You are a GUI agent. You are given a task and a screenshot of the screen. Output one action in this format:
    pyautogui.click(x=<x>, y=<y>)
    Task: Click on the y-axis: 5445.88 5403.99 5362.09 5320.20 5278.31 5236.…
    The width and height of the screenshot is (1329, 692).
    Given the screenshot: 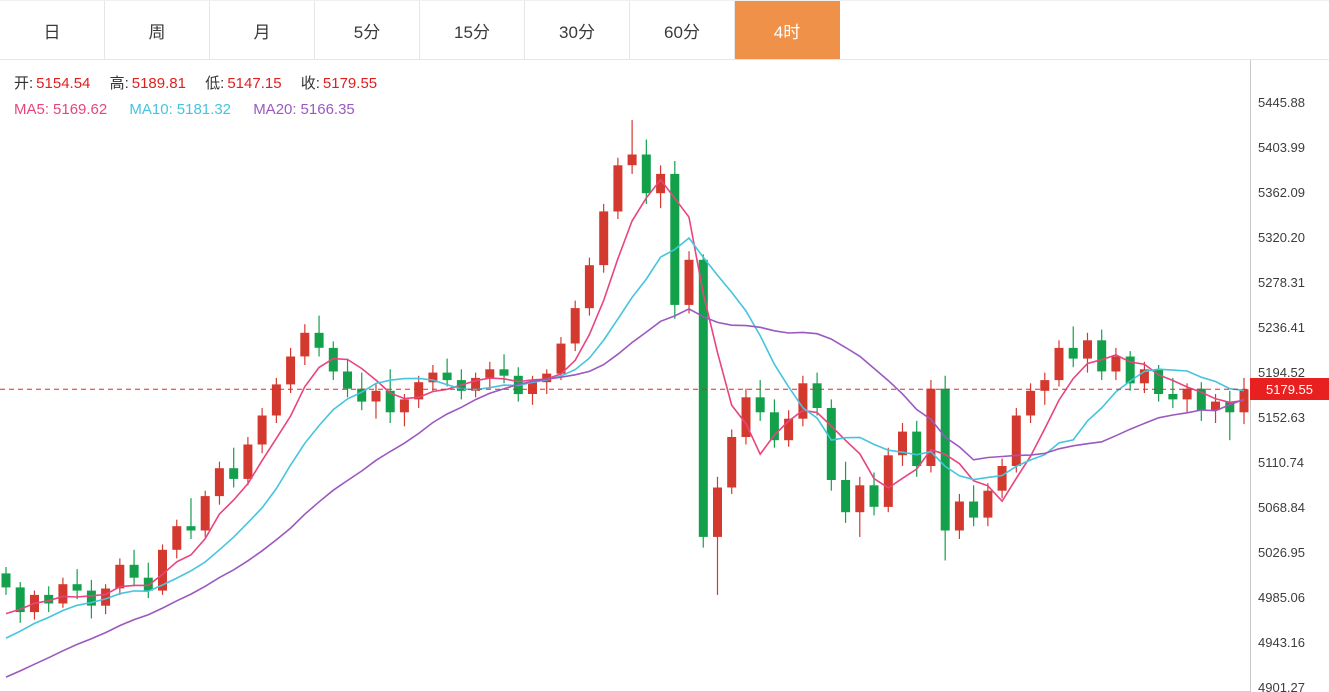 What is the action you would take?
    pyautogui.click(x=1289, y=376)
    